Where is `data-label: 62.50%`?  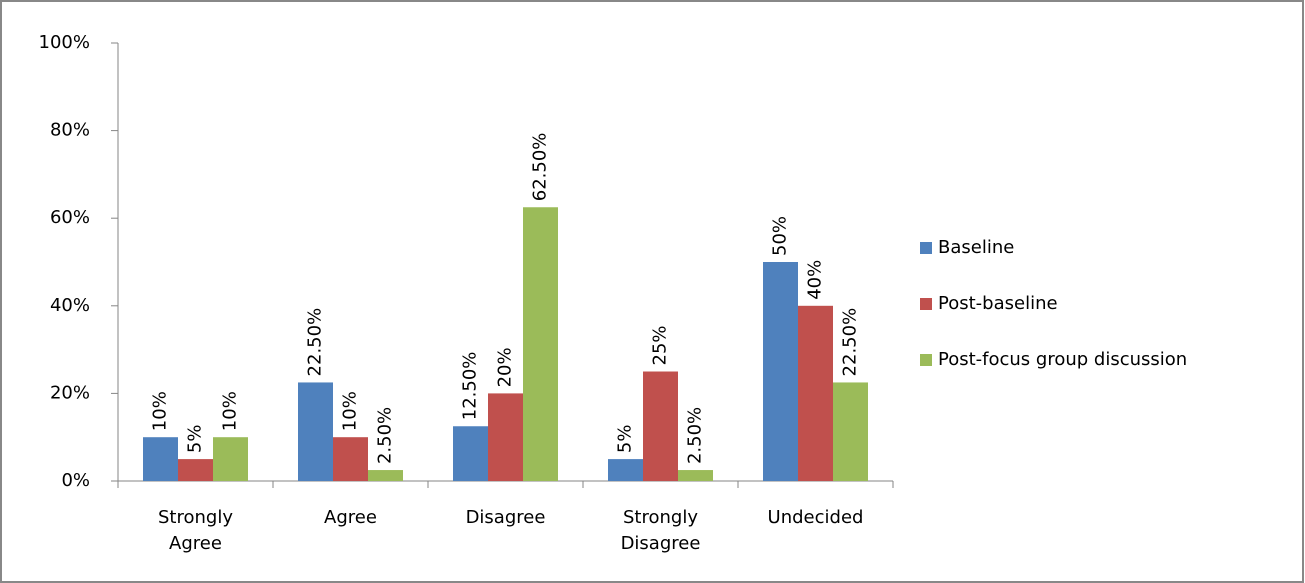
data-label: 62.50% is located at coordinates (540, 167).